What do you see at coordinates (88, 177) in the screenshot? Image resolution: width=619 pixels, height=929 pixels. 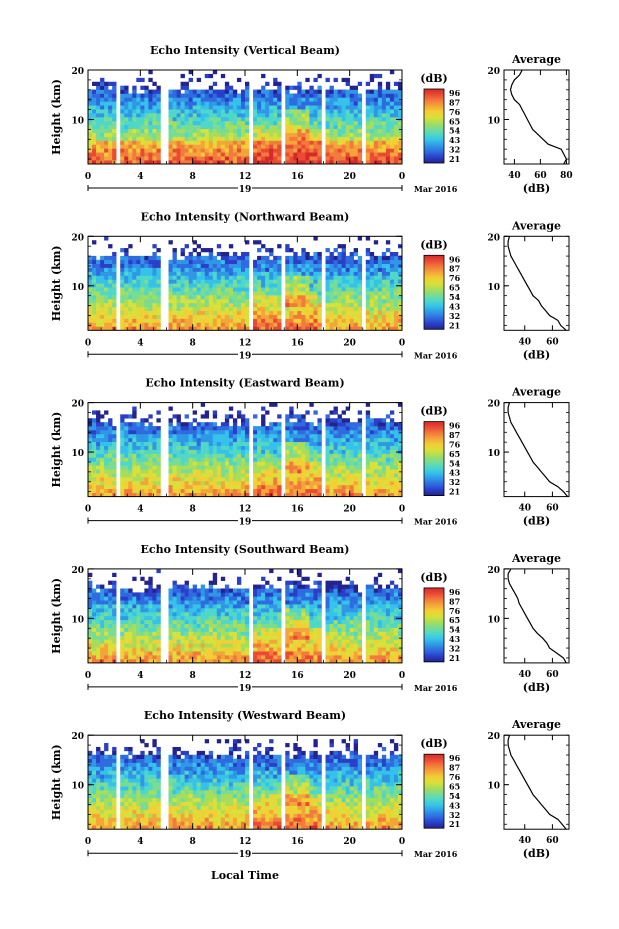 I see `x-tick-label: 0` at bounding box center [88, 177].